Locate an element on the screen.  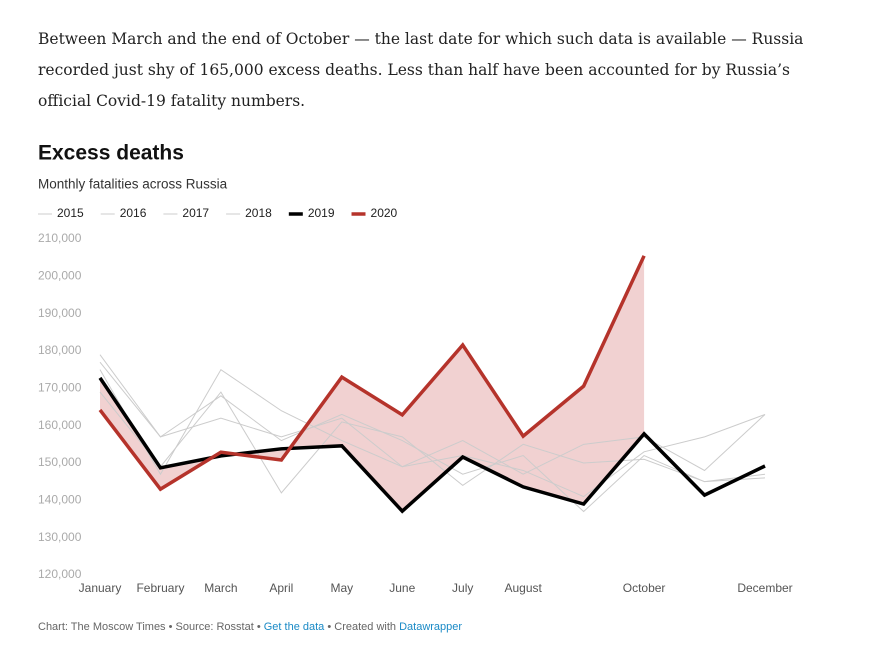
tool-link: Datawrapper is located at coordinates (430, 627).